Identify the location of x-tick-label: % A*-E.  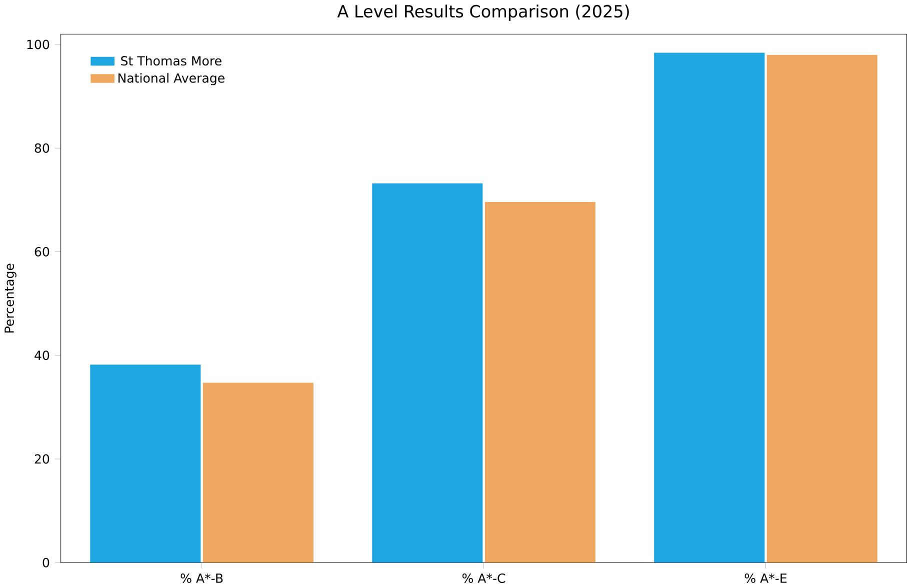
(765, 579).